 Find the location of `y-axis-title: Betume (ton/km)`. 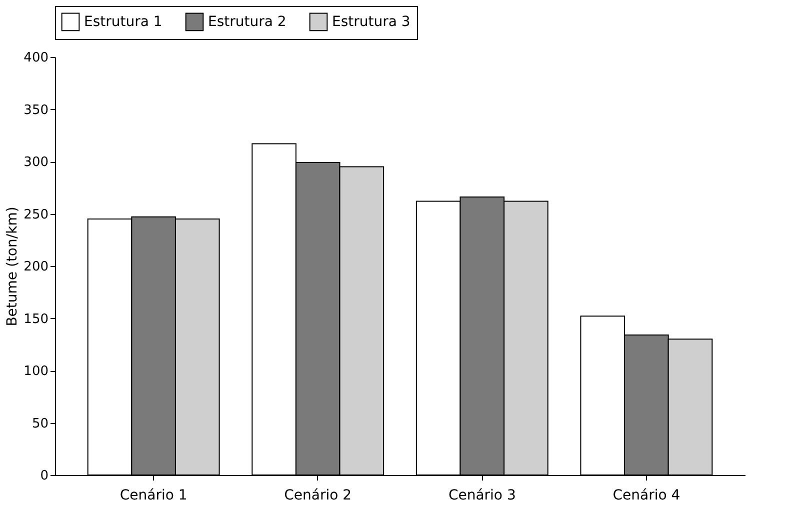

y-axis-title: Betume (ton/km) is located at coordinates (12, 266).